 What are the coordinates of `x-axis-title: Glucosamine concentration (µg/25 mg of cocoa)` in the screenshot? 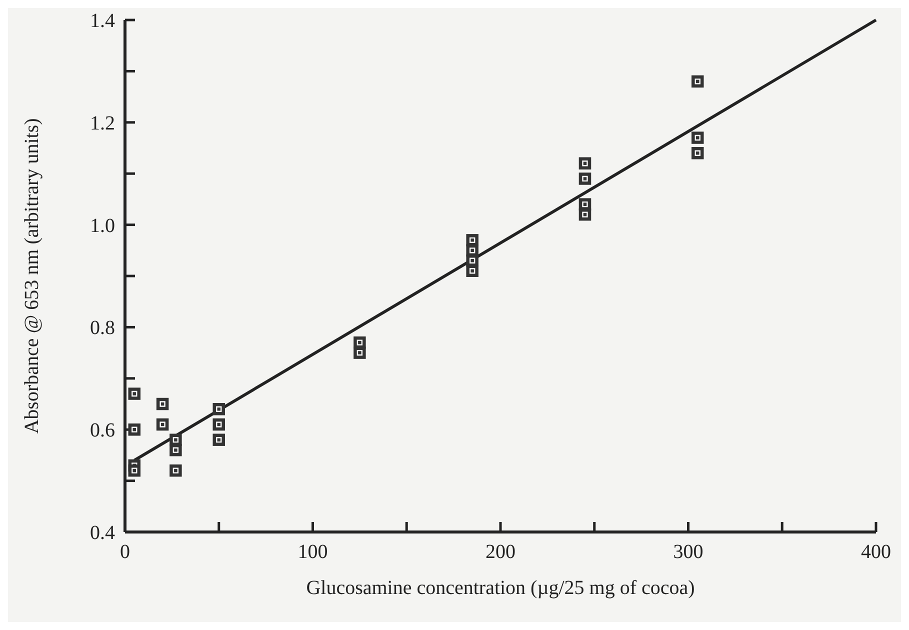 It's located at (500, 588).